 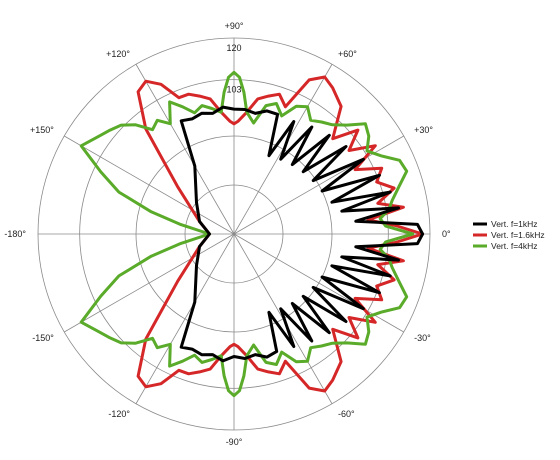 What do you see at coordinates (233, 90) in the screenshot?
I see `radial-tick-label: 103` at bounding box center [233, 90].